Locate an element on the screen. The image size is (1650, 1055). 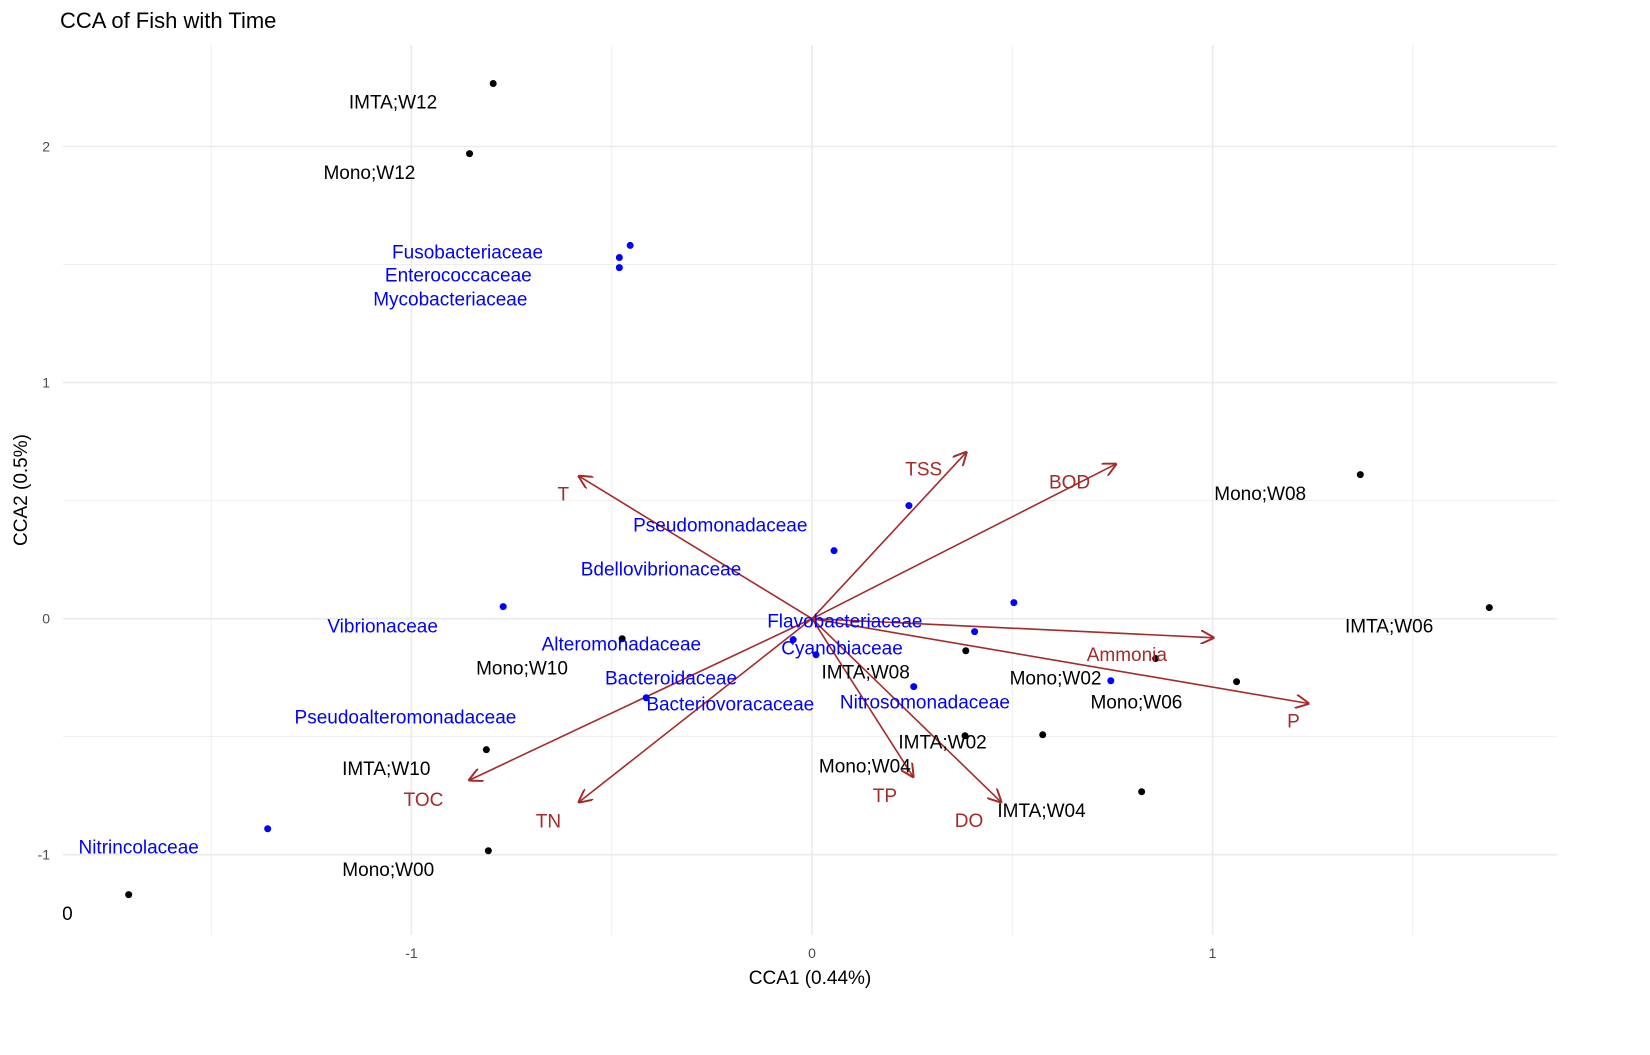
species-label: Bacteroidaceae is located at coordinates (671, 679).